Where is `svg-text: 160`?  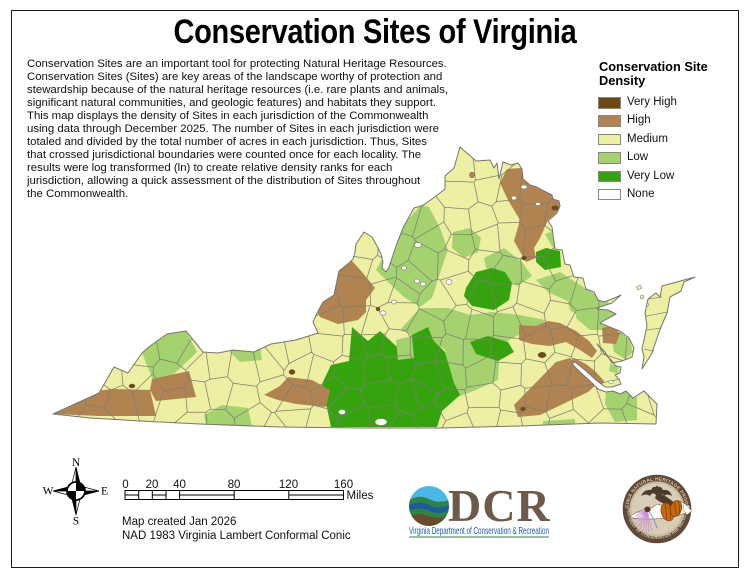
svg-text: 160 is located at coordinates (343, 485).